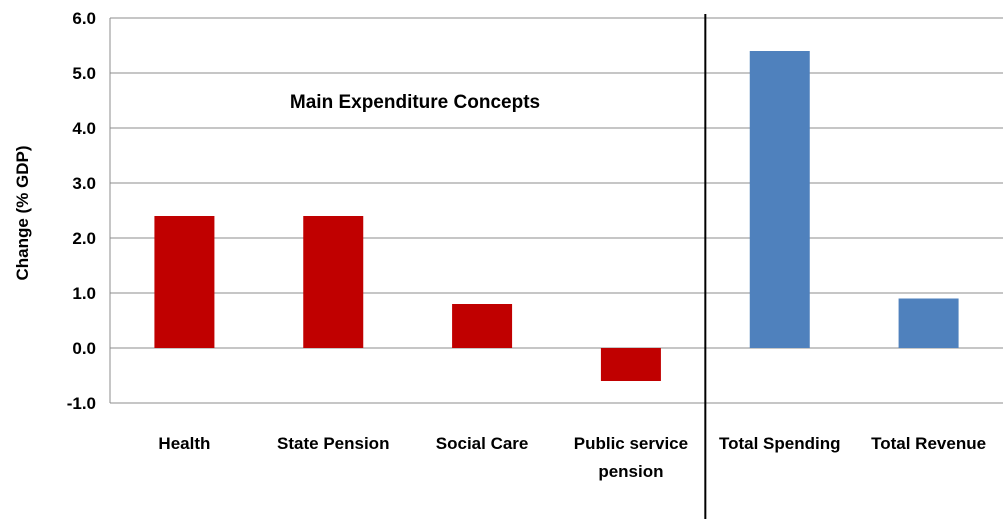  I want to click on x-category-label-line: Health, so click(184, 443).